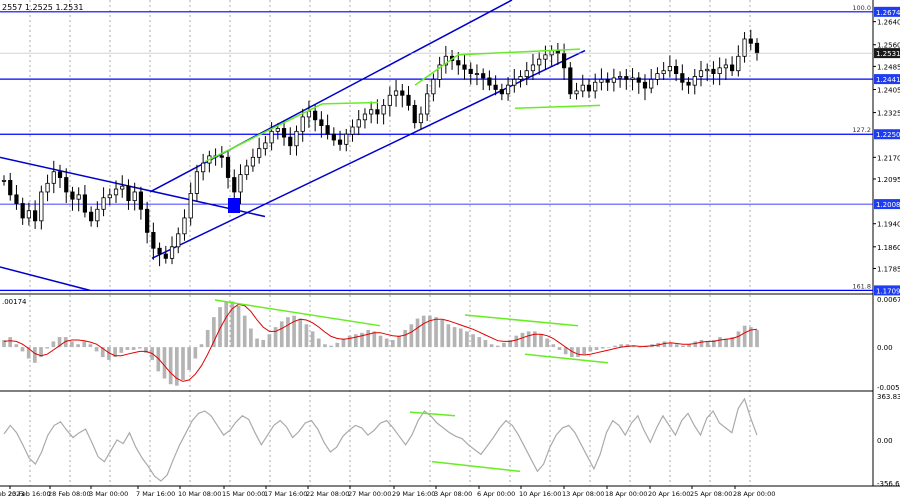 The image size is (900, 504). What do you see at coordinates (155, 494) in the screenshot?
I see `time-tick-label: 7 Mar 16:00` at bounding box center [155, 494].